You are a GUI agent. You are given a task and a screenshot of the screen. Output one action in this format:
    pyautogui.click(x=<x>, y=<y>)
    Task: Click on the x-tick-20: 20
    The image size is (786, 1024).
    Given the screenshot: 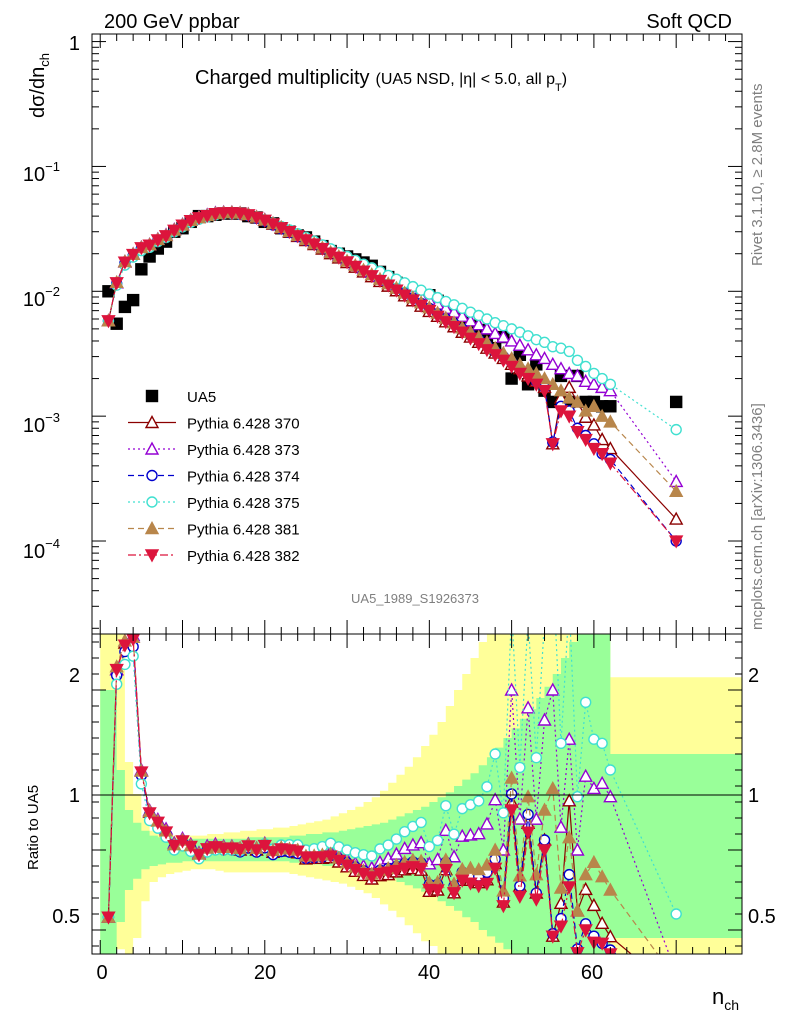 What is the action you would take?
    pyautogui.click(x=265, y=973)
    